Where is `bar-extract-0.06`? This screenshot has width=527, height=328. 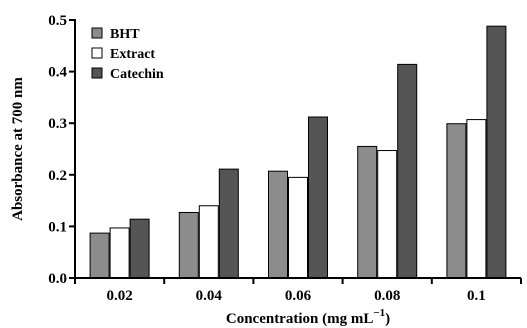 bar-extract-0.06 is located at coordinates (298, 227).